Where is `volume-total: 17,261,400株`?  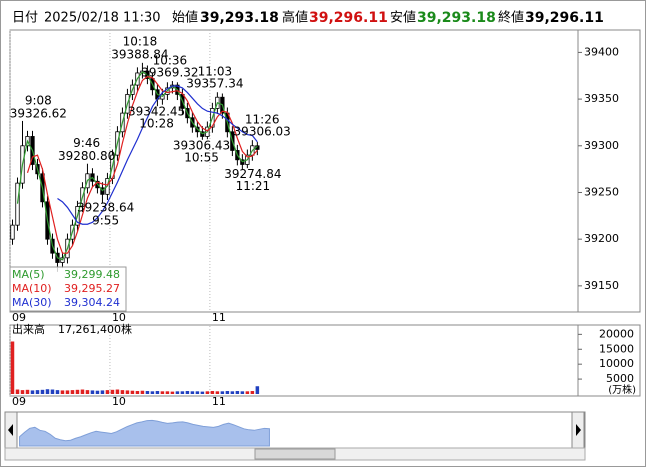
volume-total: 17,261,400株 is located at coordinates (95, 329).